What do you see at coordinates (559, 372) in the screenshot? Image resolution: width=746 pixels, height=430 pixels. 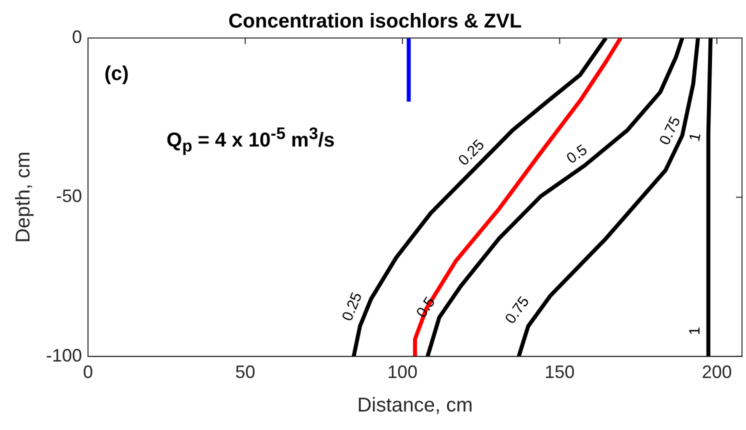 I see `x-tick-label: 150` at bounding box center [559, 372].